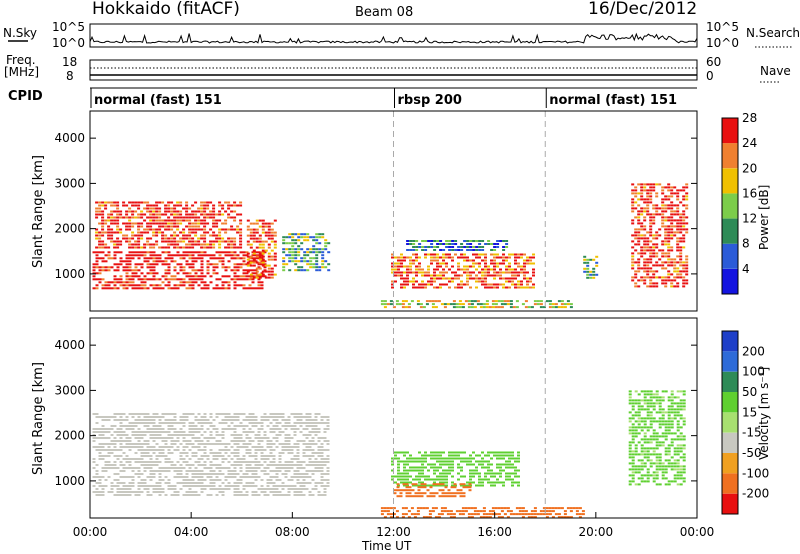  Describe the element at coordinates (764, 217) in the screenshot. I see `power-colorbar-label: Power [dB]` at that location.